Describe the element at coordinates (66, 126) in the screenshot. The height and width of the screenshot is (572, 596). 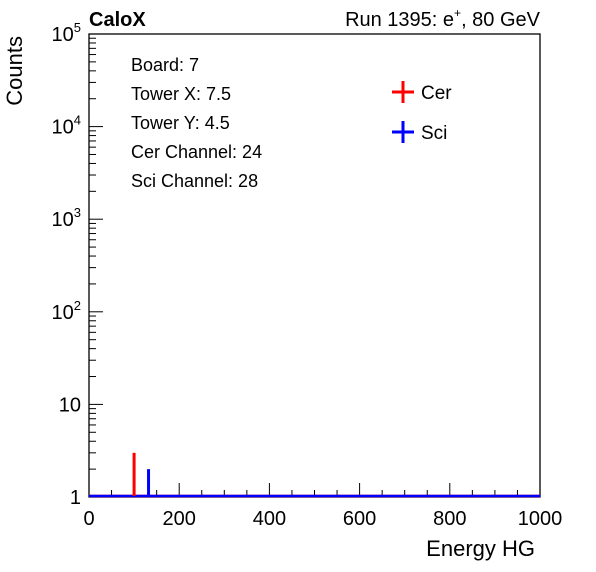
I see `y-tick-label: 10⁴` at that location.